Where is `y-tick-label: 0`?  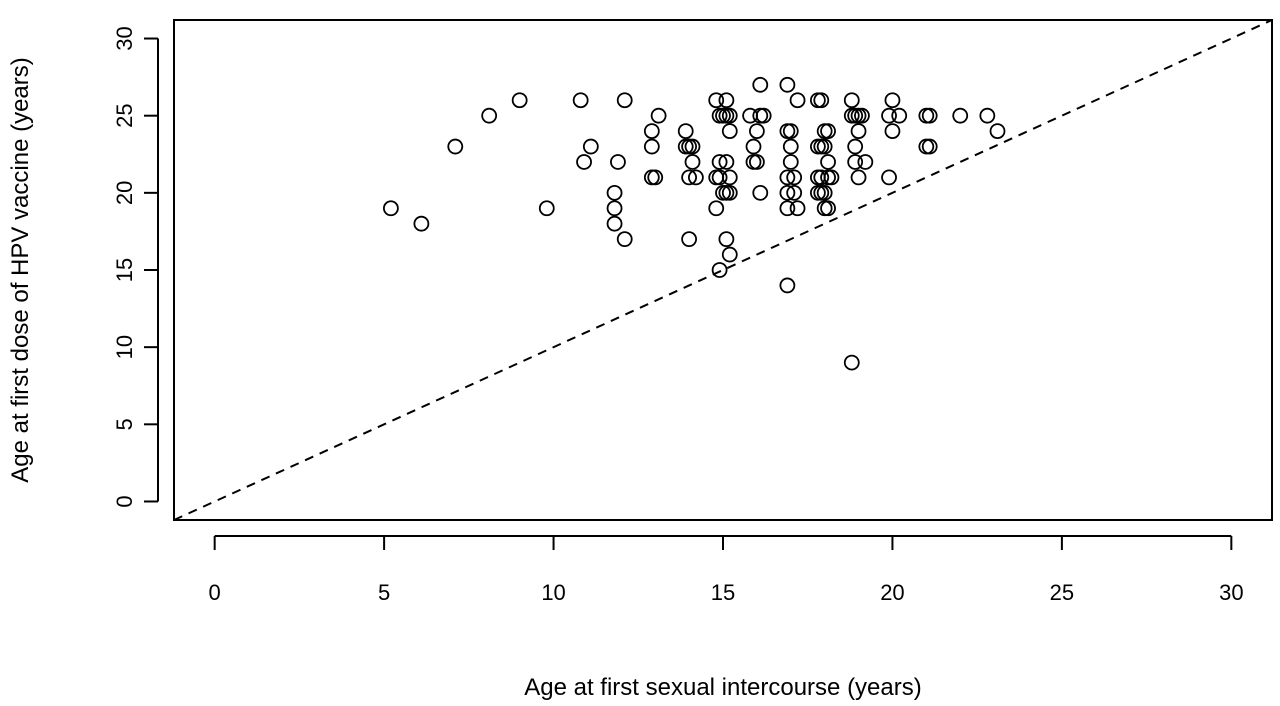
y-tick-label: 0 is located at coordinates (124, 501).